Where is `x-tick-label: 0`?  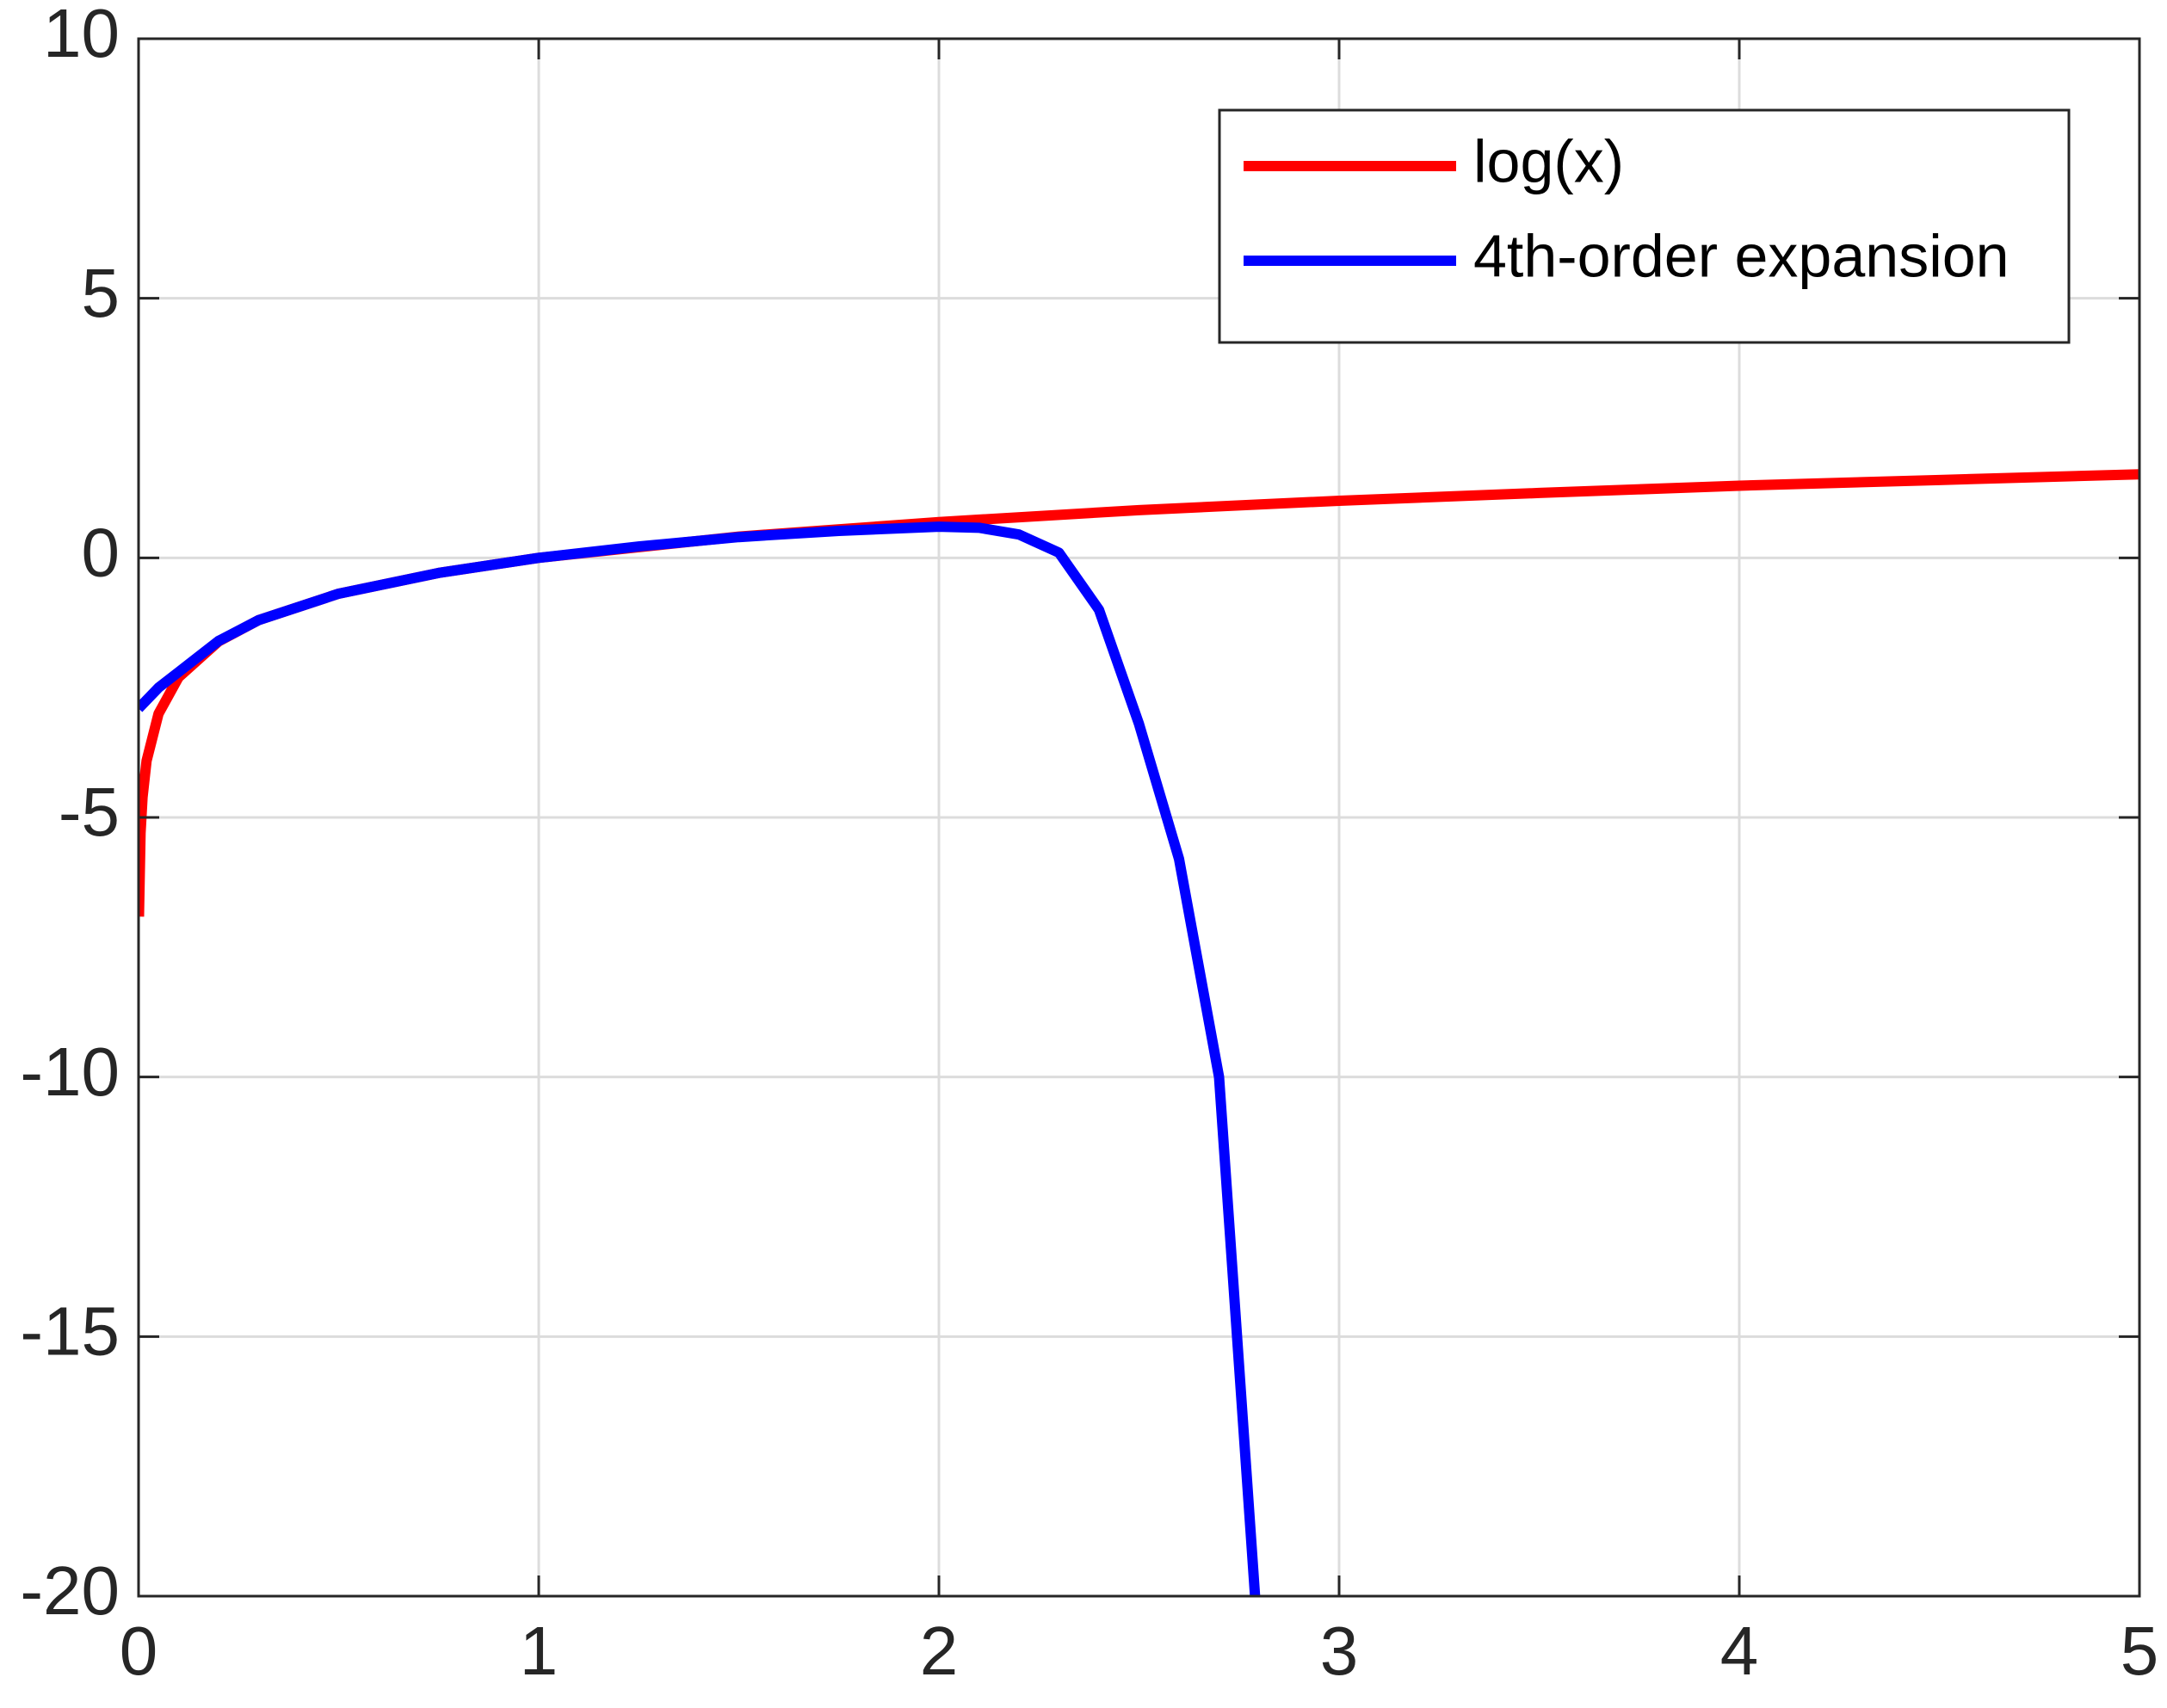
x-tick-label: 0 is located at coordinates (139, 1651).